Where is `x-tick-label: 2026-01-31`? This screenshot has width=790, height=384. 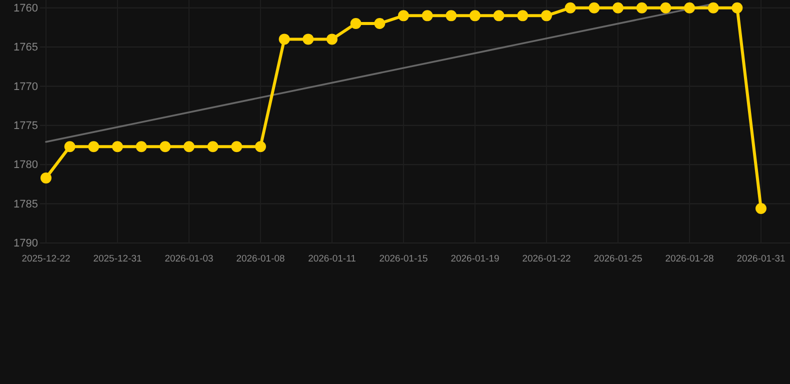
x-tick-label: 2026-01-31 is located at coordinates (761, 259).